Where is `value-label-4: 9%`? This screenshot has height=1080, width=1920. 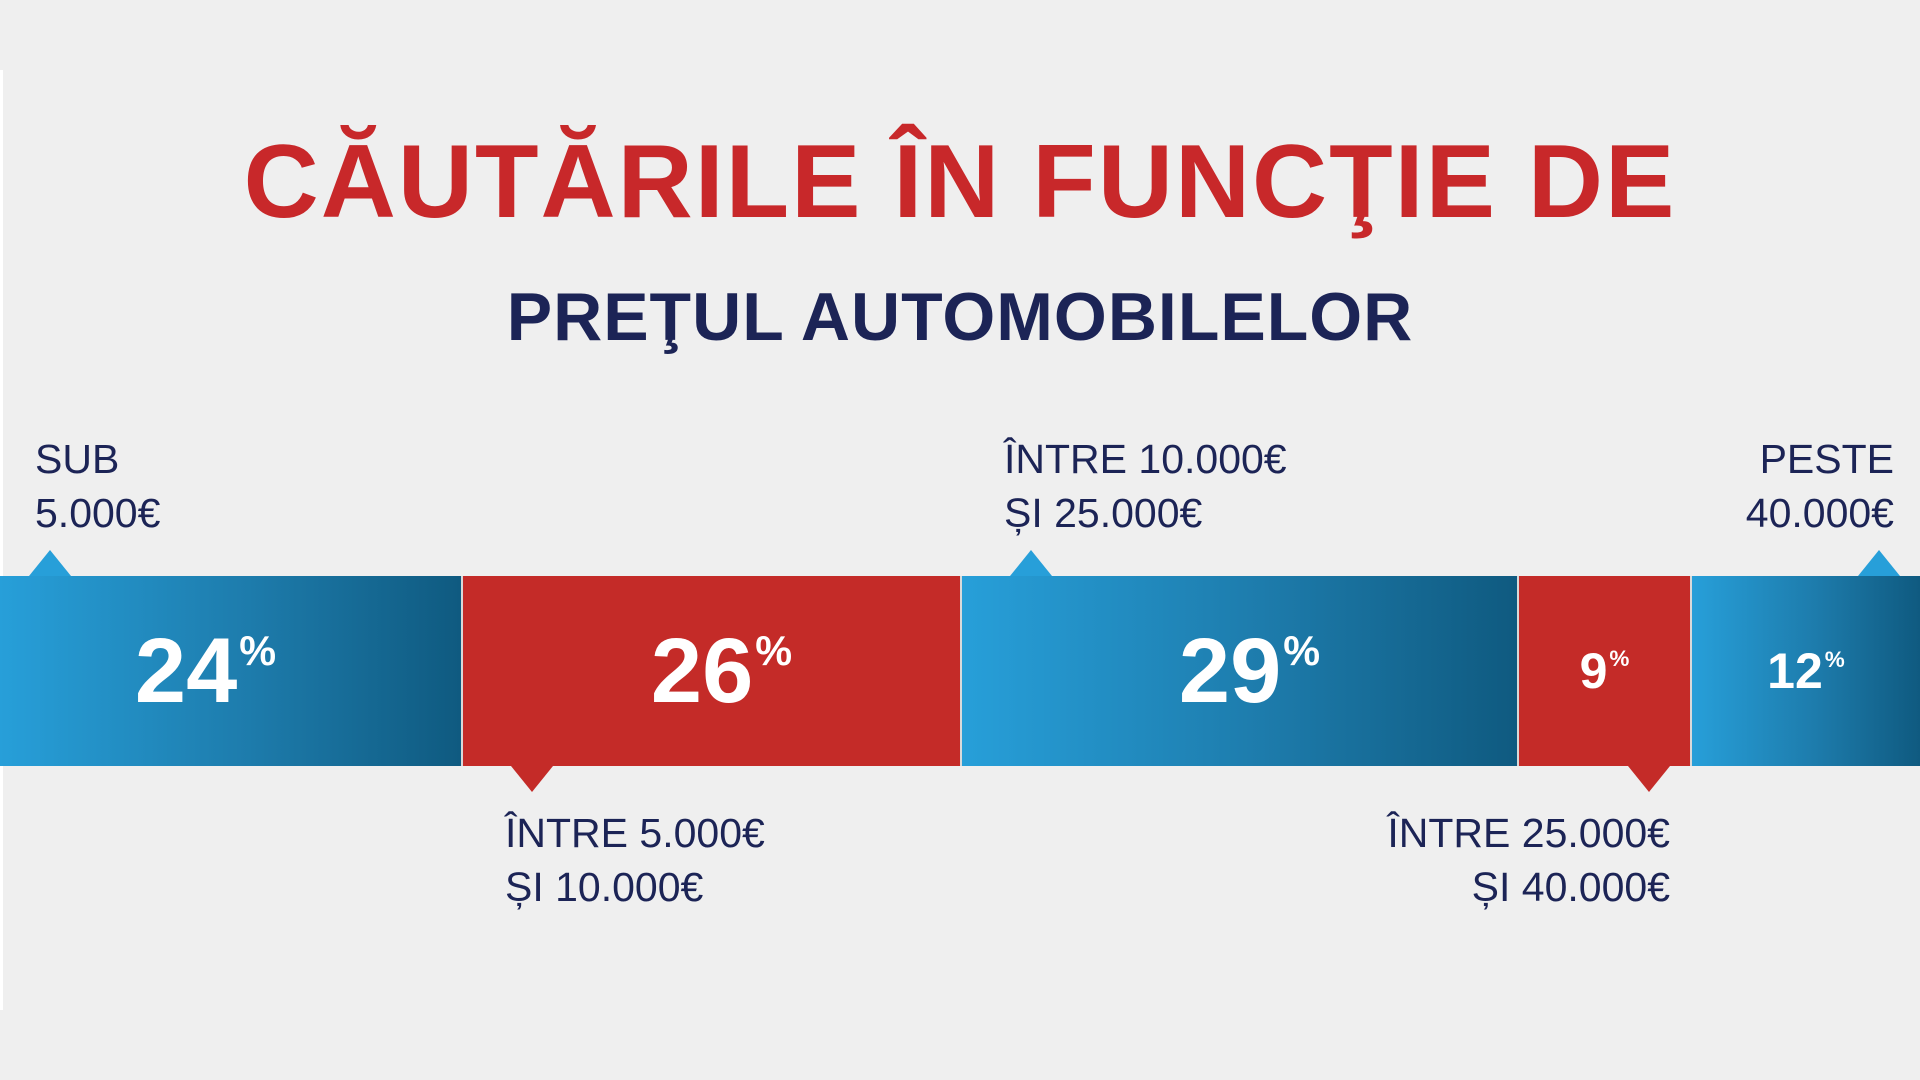
value-label-4: 9% is located at coordinates (1605, 671).